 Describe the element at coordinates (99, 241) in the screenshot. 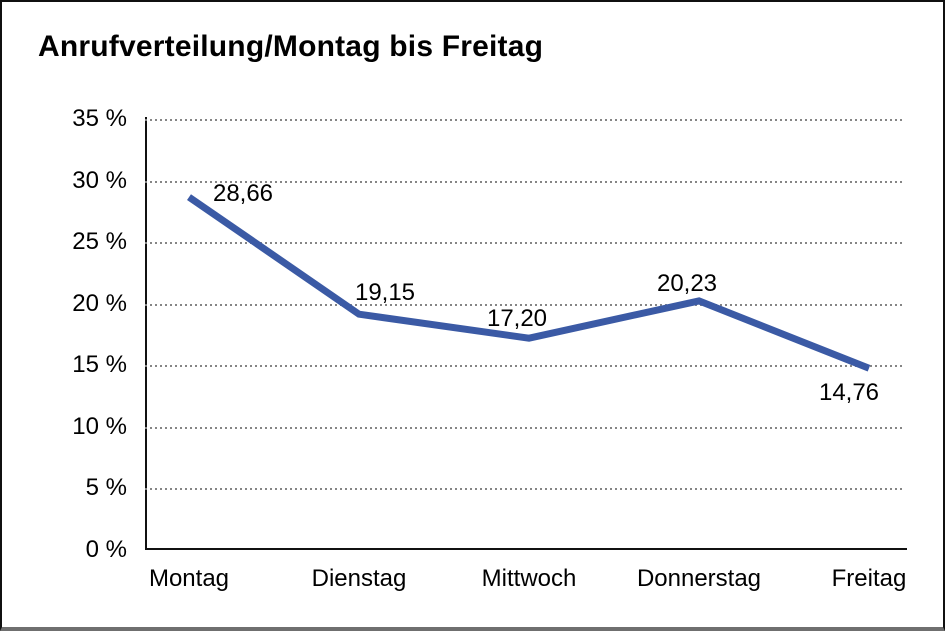

I see `y-tick-label: 25 %` at that location.